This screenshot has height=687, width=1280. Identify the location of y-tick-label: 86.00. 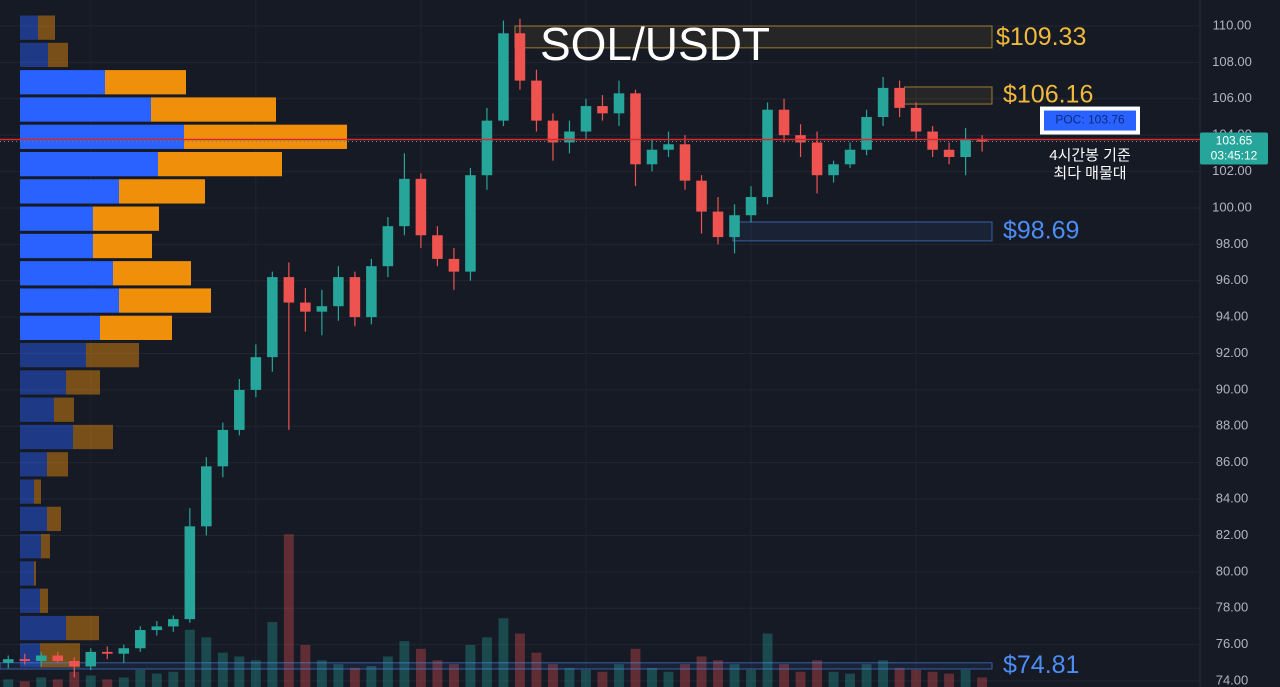
(1232, 461).